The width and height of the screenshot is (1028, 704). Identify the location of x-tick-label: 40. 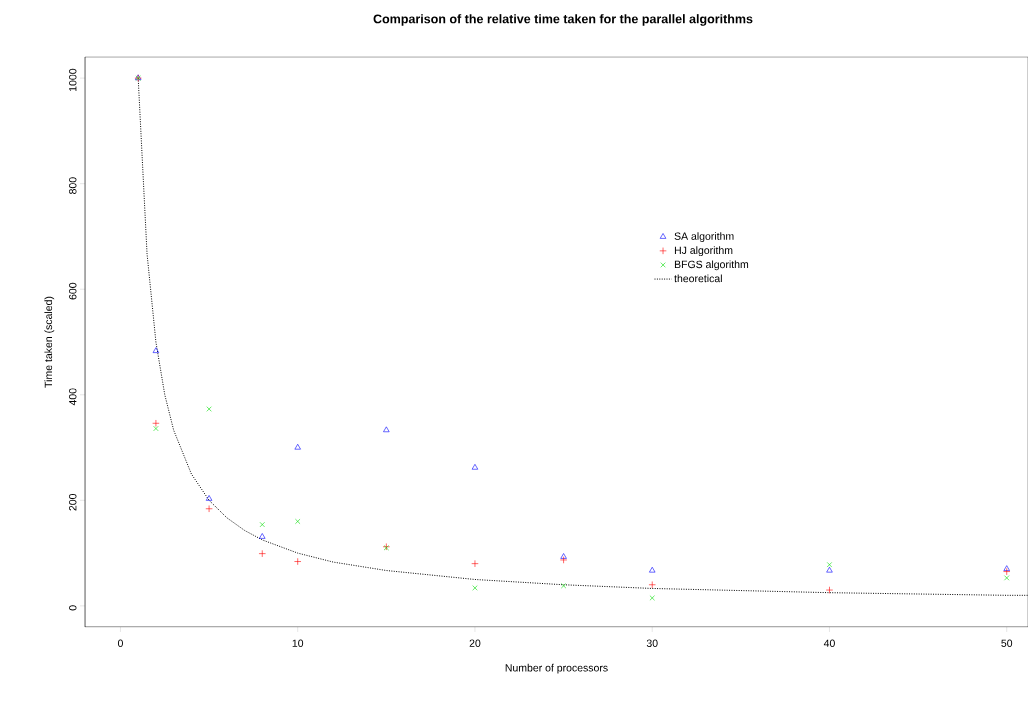
(829, 643).